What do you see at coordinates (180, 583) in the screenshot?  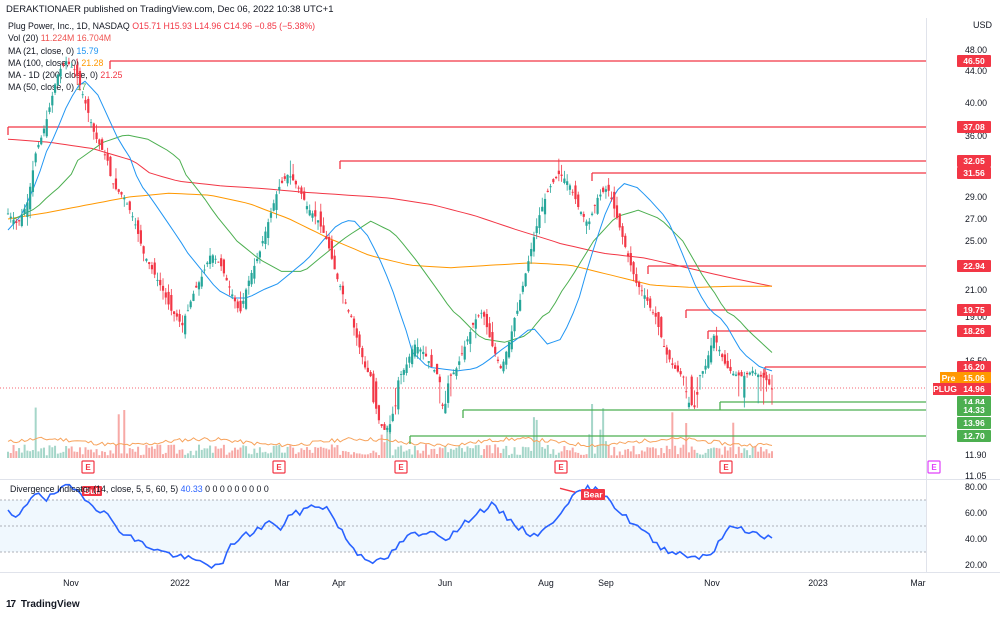 I see `time-axis-label: 2022` at bounding box center [180, 583].